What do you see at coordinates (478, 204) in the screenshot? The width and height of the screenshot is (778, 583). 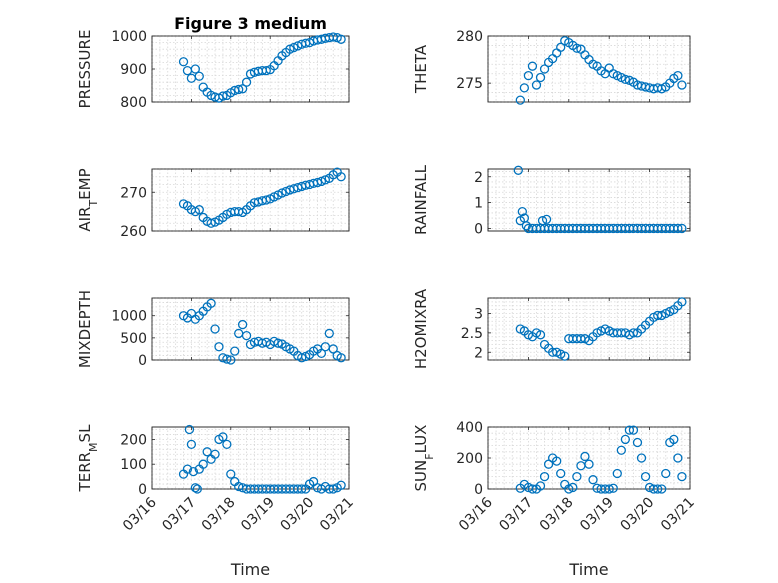 I see `y-tick-label: 1` at bounding box center [478, 204].